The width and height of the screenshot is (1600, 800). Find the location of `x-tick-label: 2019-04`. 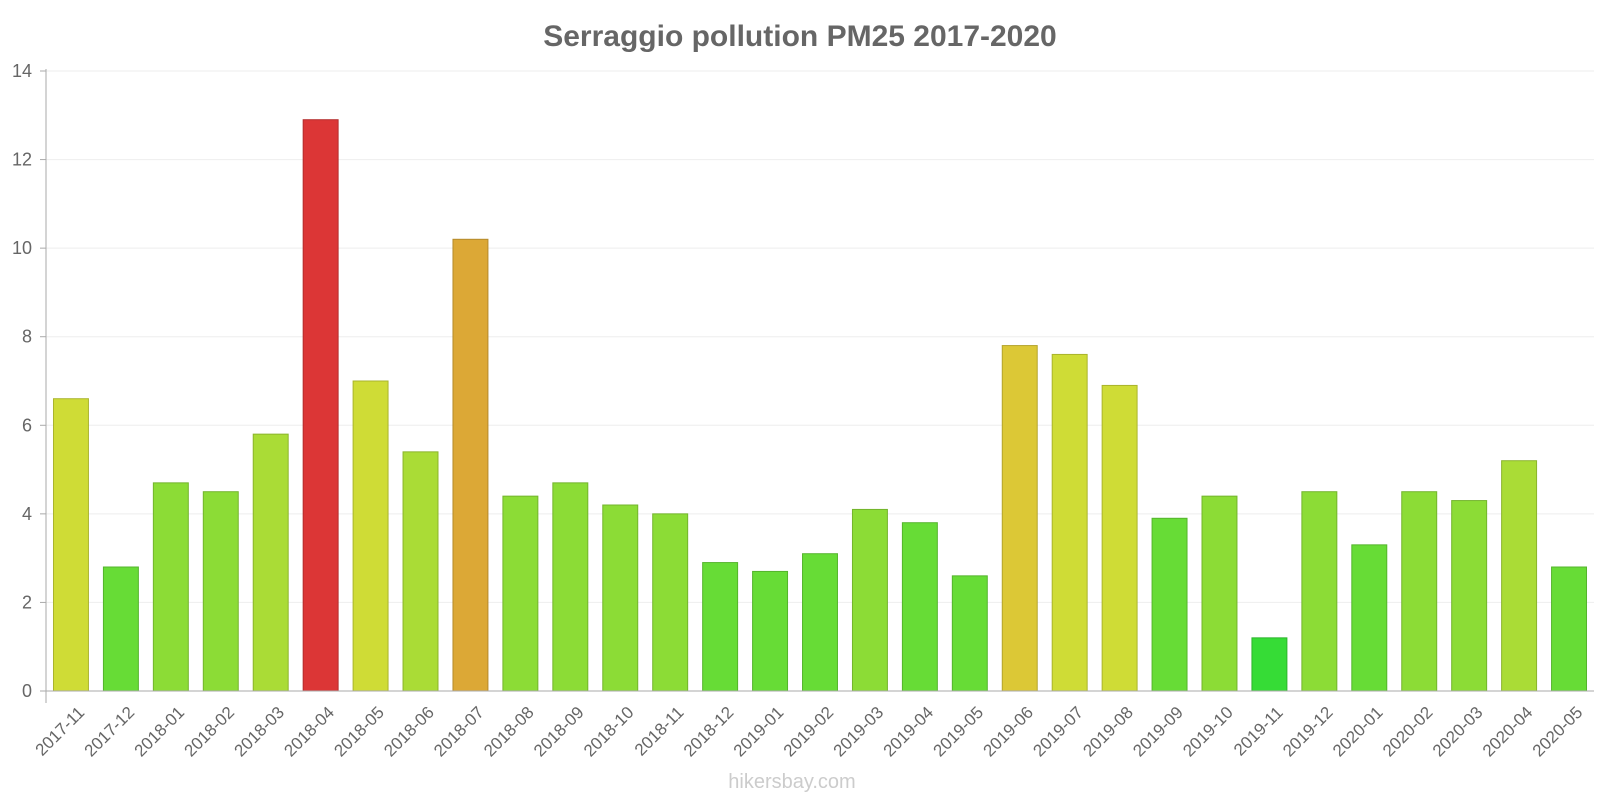

x-tick-label: 2019-04 is located at coordinates (909, 732).